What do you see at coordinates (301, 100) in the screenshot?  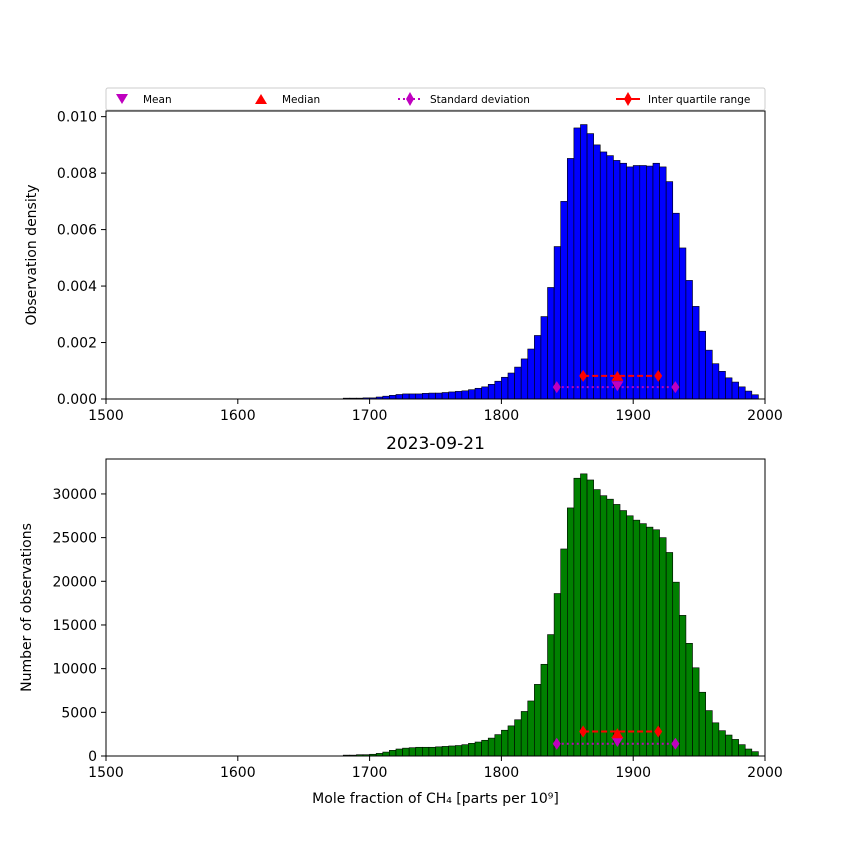 I see `legend-label-median: Median` at bounding box center [301, 100].